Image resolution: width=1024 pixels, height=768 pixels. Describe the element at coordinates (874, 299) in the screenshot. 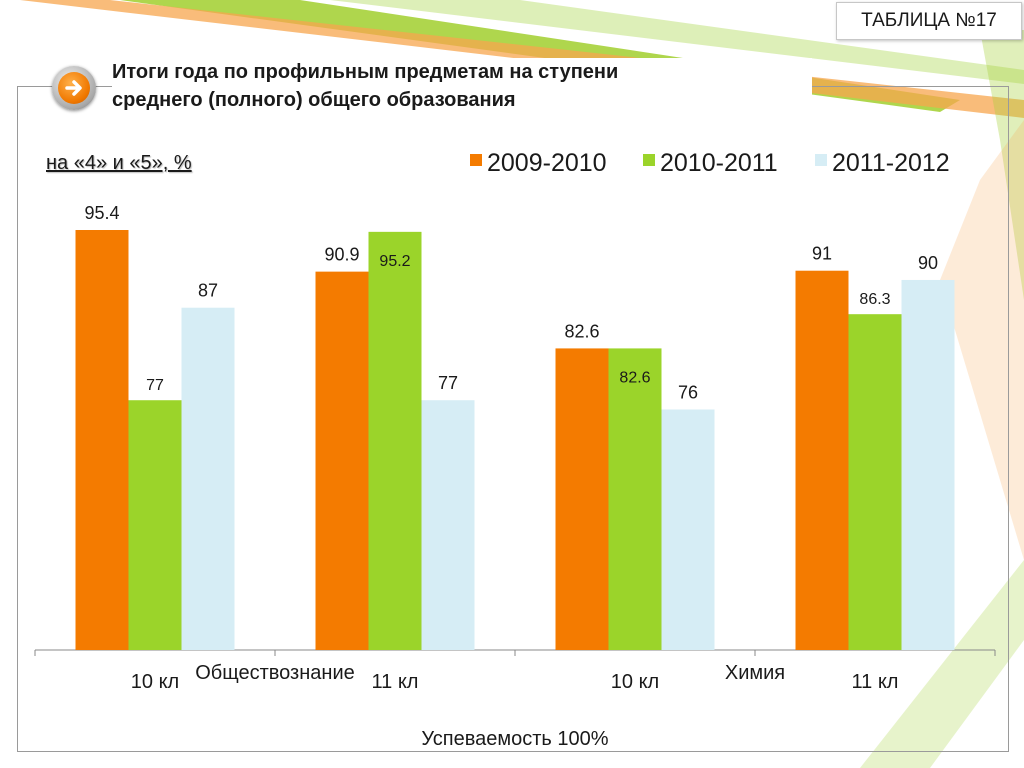

I see `data-label: 86.3` at that location.